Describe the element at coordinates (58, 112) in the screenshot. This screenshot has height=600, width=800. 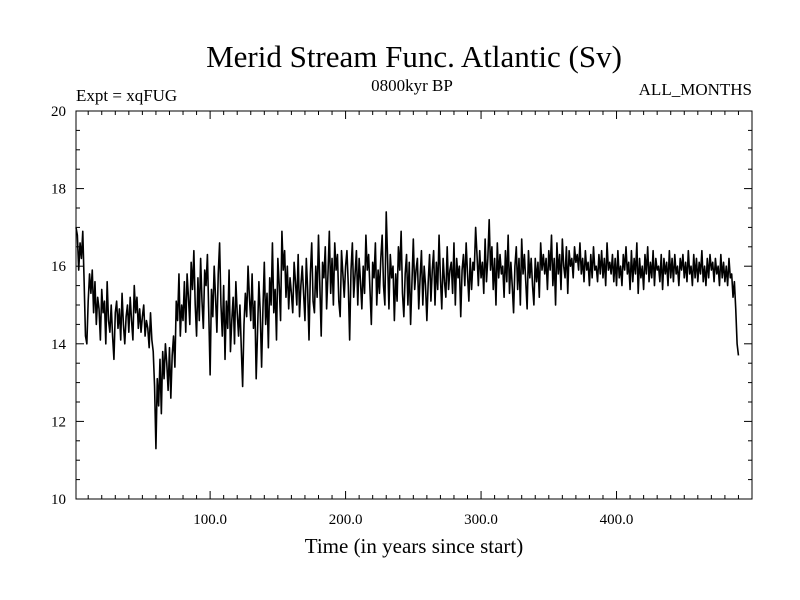
I see `y-tick-label: 20` at that location.